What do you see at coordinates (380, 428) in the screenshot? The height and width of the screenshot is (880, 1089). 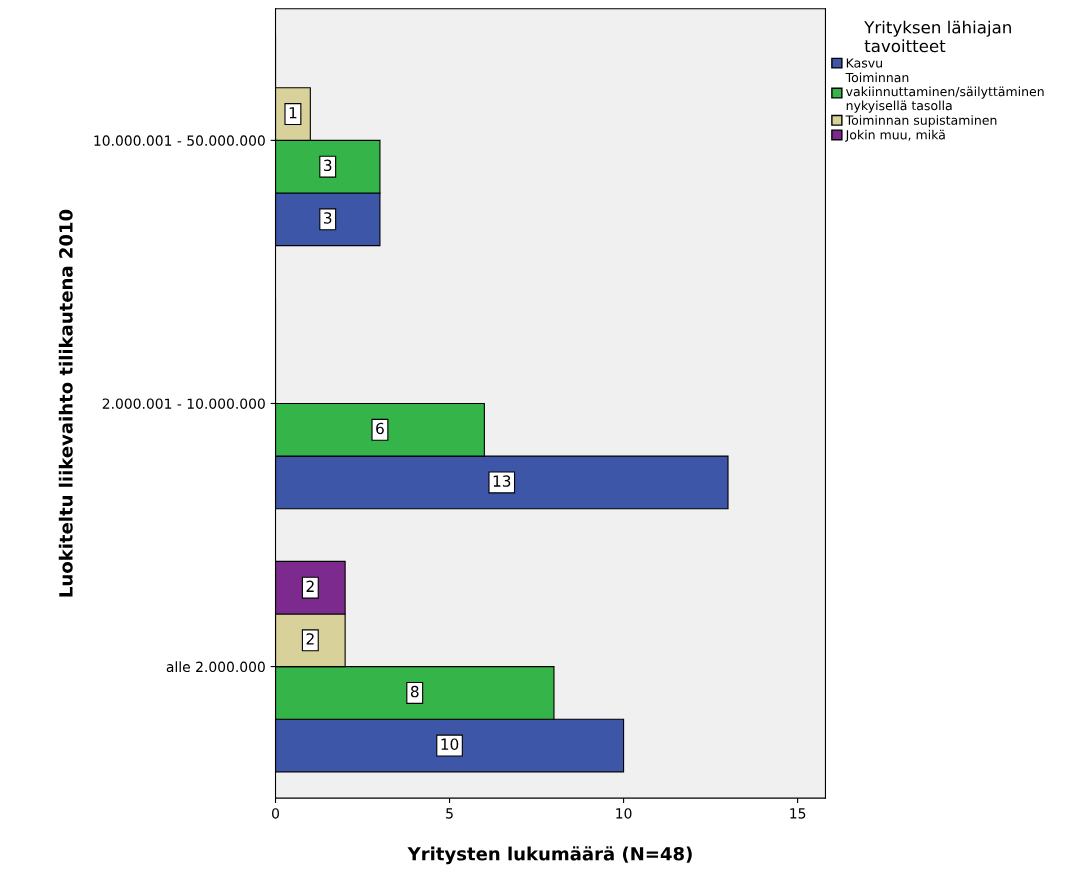 I see `data-label: 6` at bounding box center [380, 428].